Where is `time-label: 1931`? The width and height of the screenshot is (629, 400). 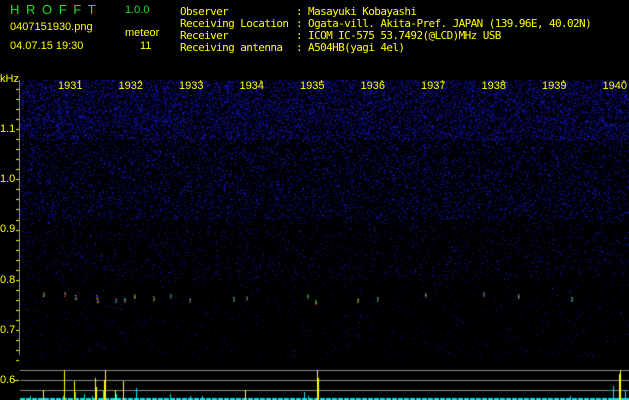 time-label: 1931 is located at coordinates (70, 86).